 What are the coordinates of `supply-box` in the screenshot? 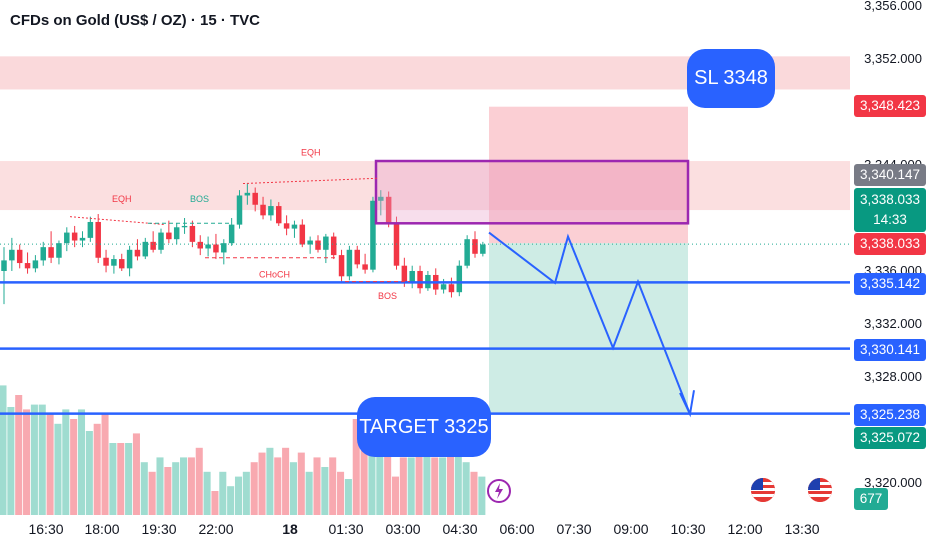 It's located at (532, 192).